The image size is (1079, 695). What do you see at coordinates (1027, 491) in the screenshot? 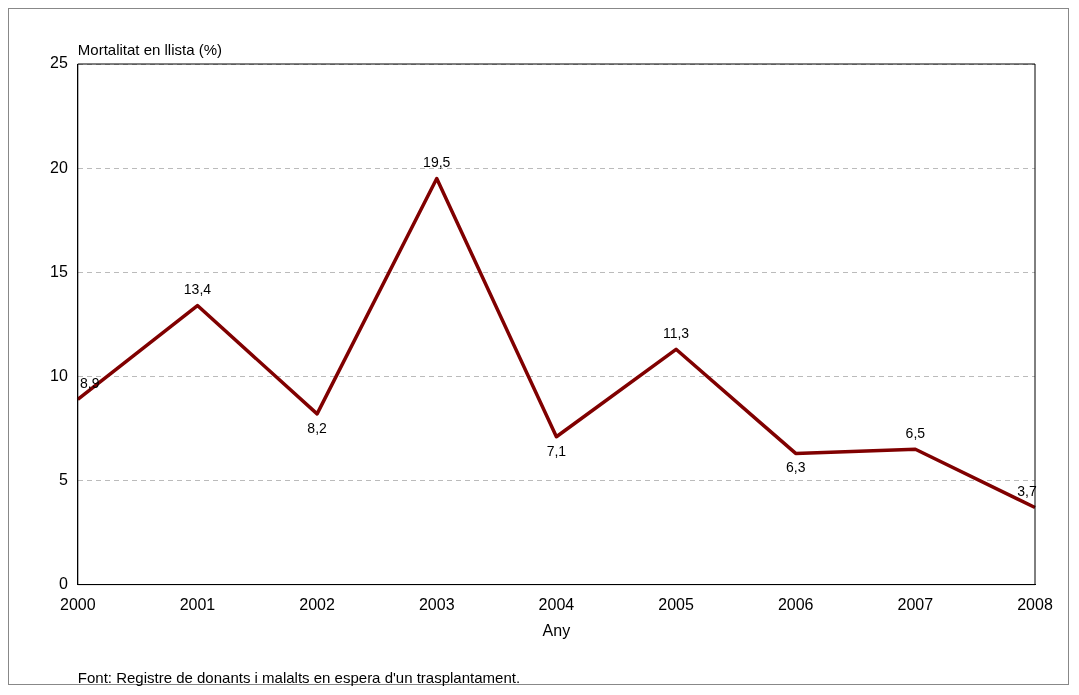
I see `data-label: 3,7` at bounding box center [1027, 491].